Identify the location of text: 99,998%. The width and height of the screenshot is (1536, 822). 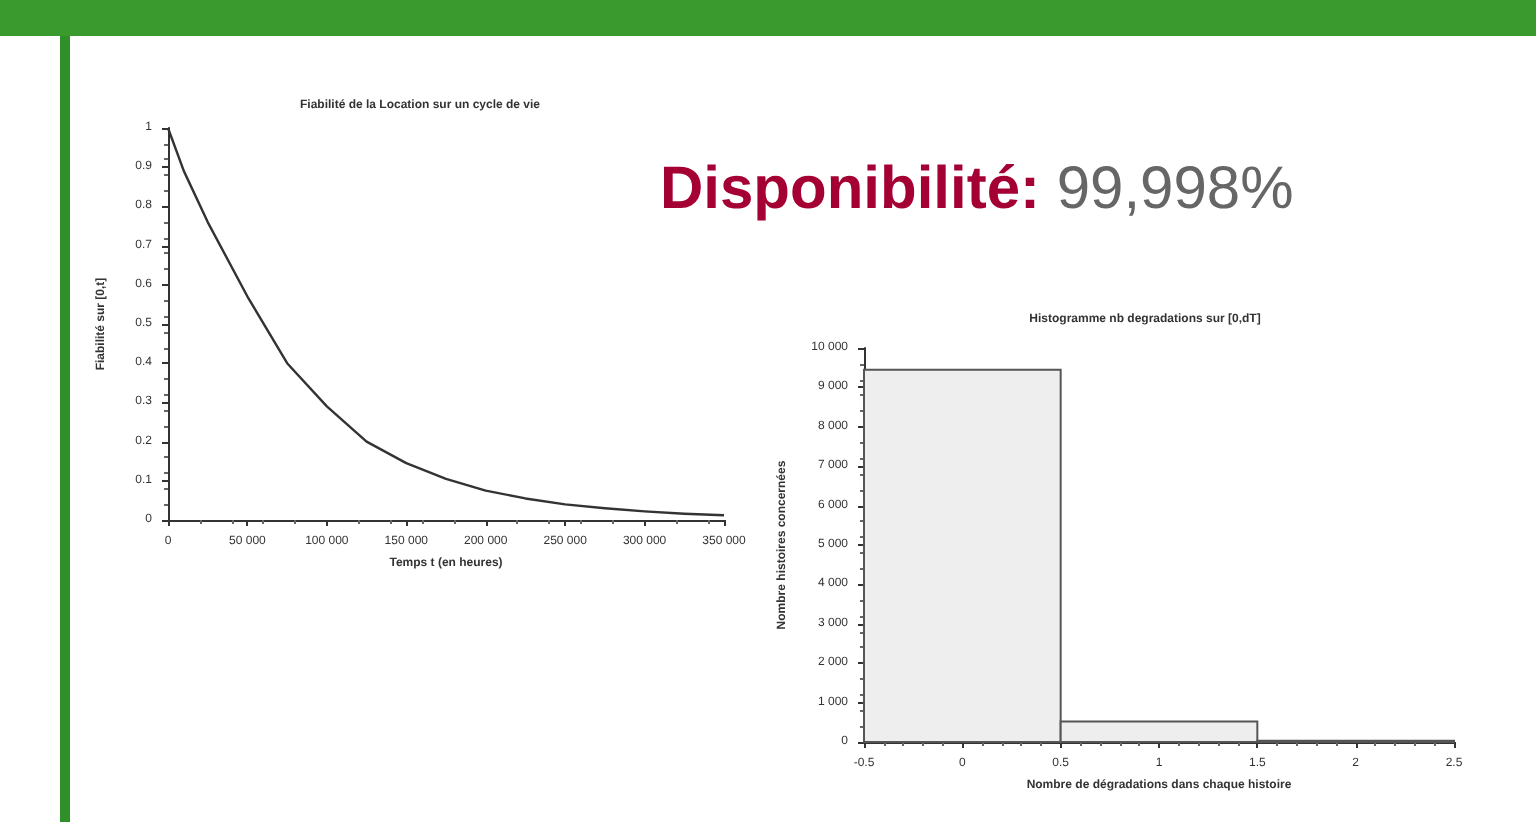
(1174, 189).